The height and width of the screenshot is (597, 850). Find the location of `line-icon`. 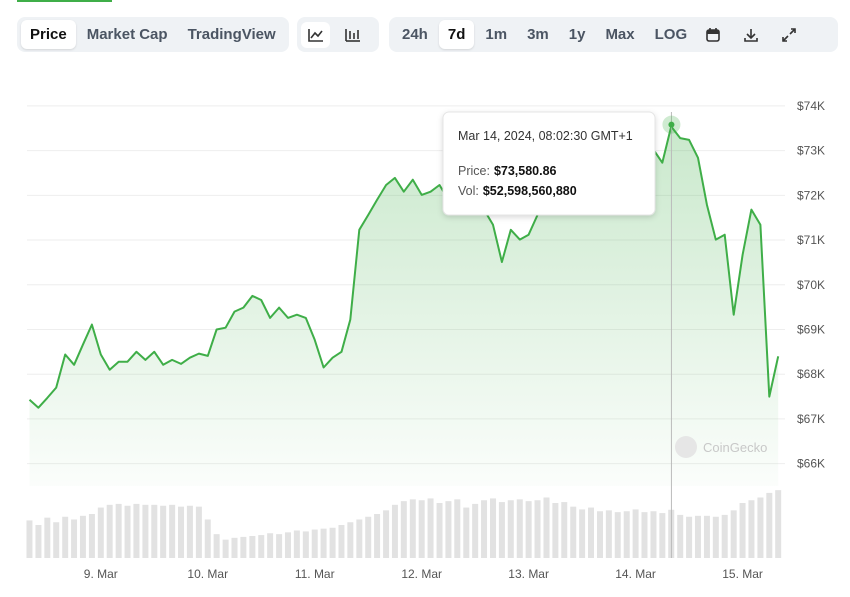

line-icon is located at coordinates (315, 35).